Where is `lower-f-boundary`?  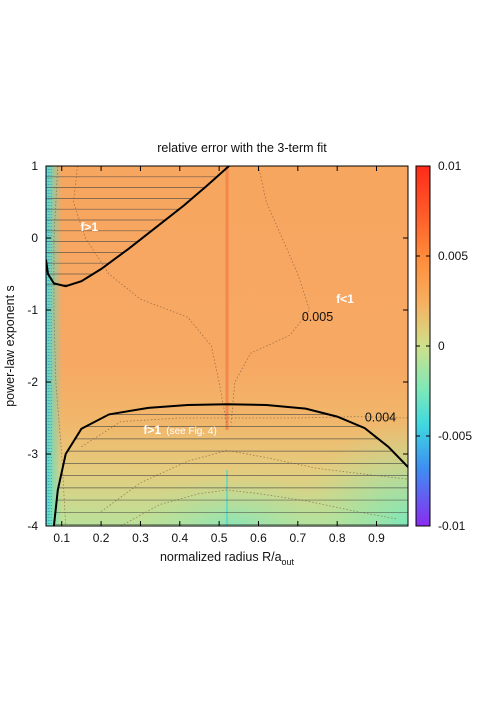 lower-f-boundary is located at coordinates (230, 464).